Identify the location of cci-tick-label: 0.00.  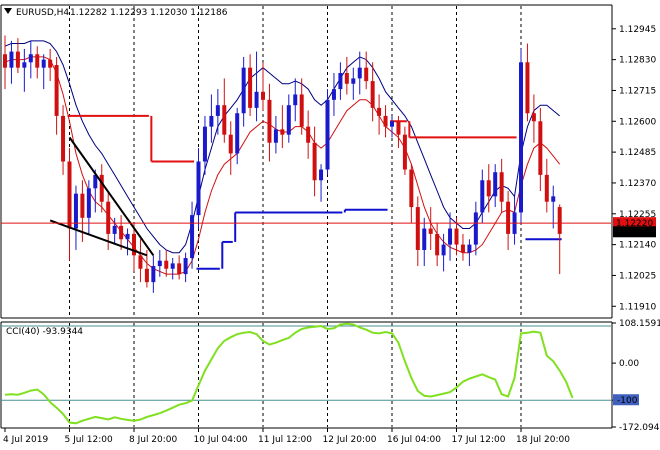
(629, 364).